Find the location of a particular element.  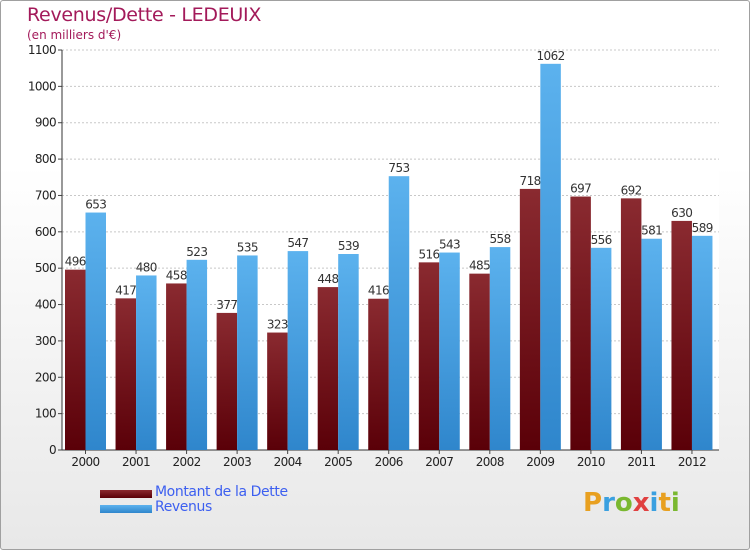

y-tick-label: 1100 is located at coordinates (42, 50).